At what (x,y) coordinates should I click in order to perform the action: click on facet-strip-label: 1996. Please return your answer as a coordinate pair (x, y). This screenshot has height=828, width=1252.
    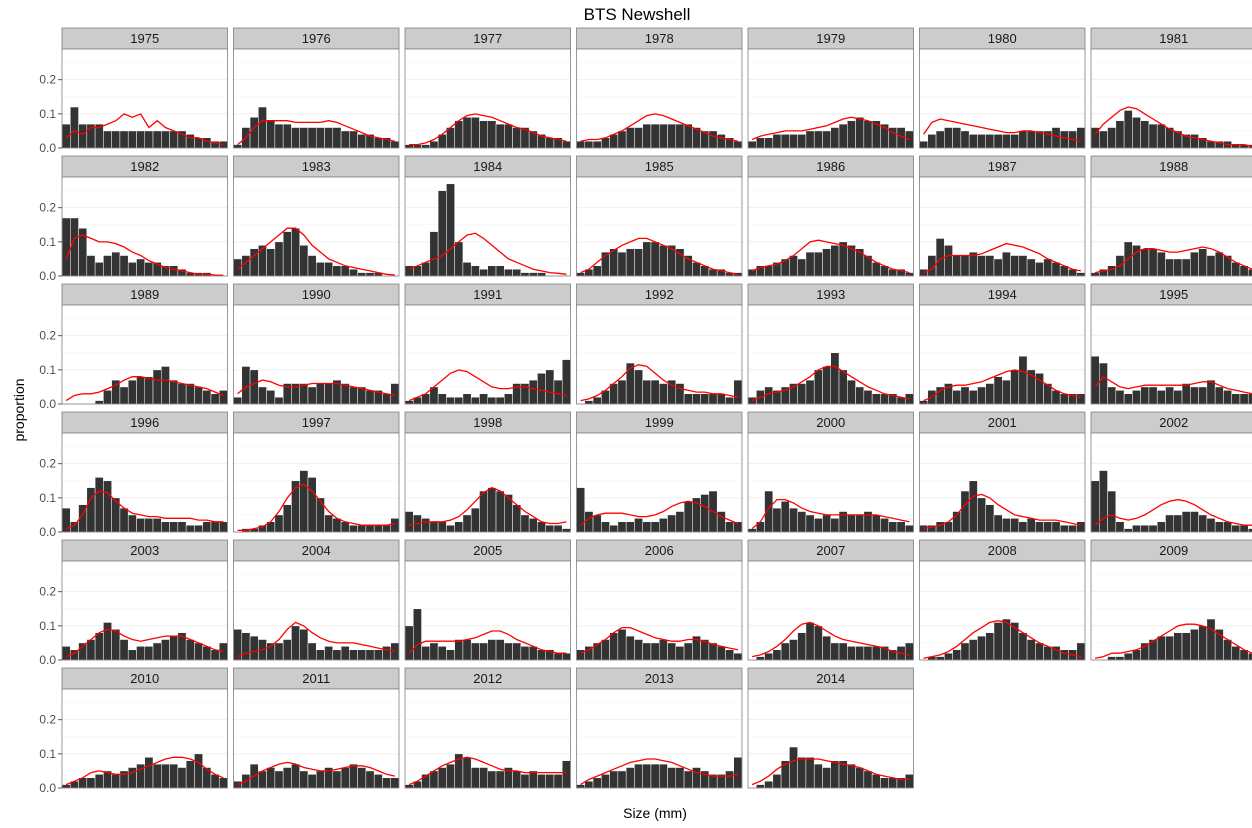
    Looking at the image, I should click on (144, 422).